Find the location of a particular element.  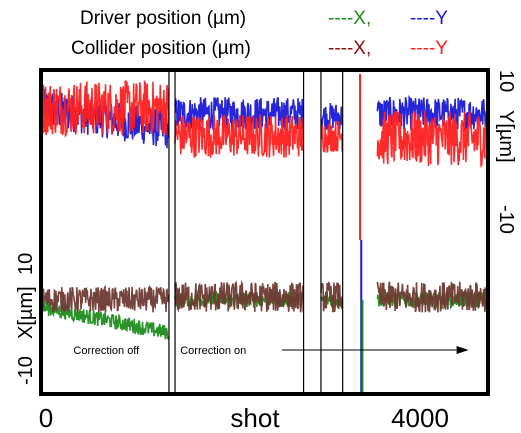

x-tick-4000: 4000 is located at coordinates (420, 418).